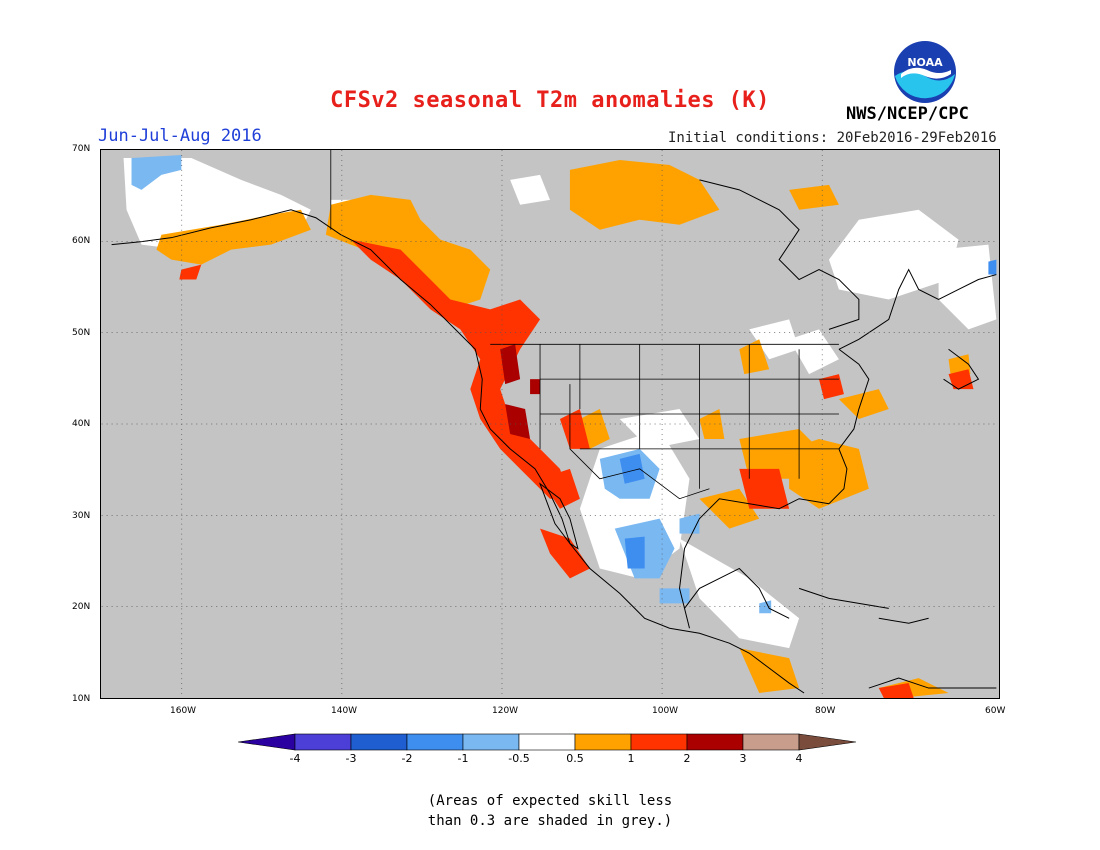  What do you see at coordinates (183, 711) in the screenshot?
I see `lon-tick-160w: 160W` at bounding box center [183, 711].